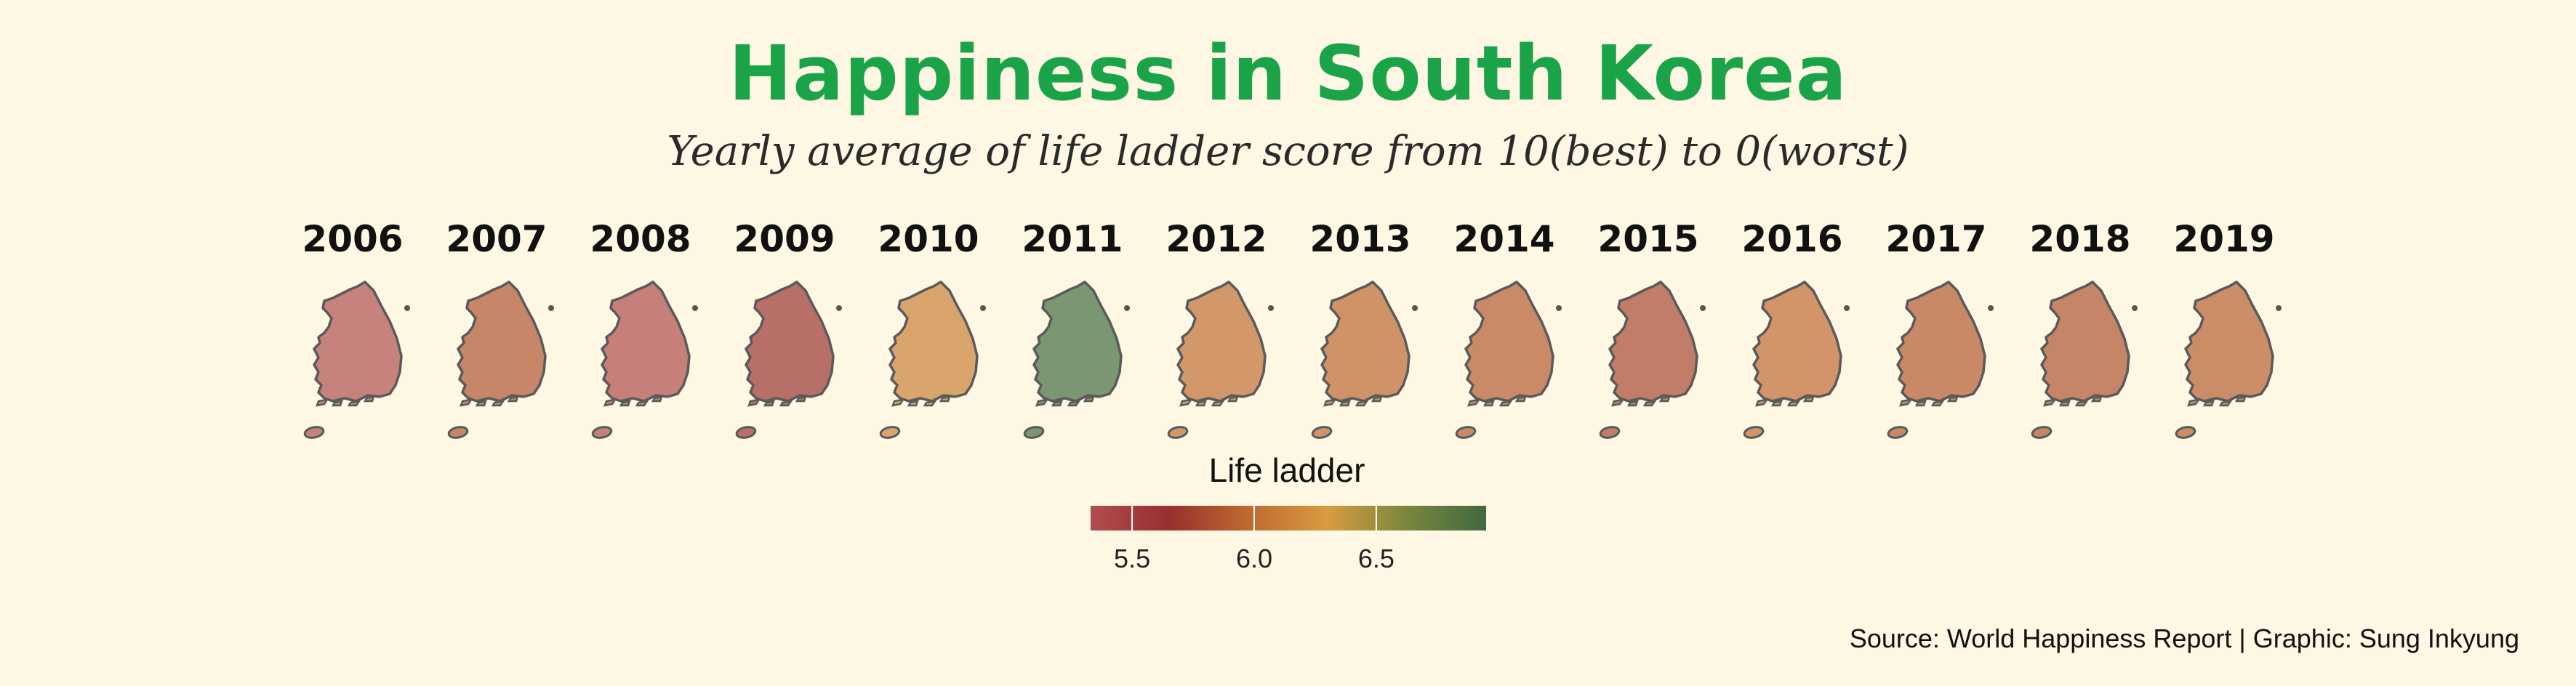 The width and height of the screenshot is (2576, 686). I want to click on map-panel-2006: 2006, so click(353, 341).